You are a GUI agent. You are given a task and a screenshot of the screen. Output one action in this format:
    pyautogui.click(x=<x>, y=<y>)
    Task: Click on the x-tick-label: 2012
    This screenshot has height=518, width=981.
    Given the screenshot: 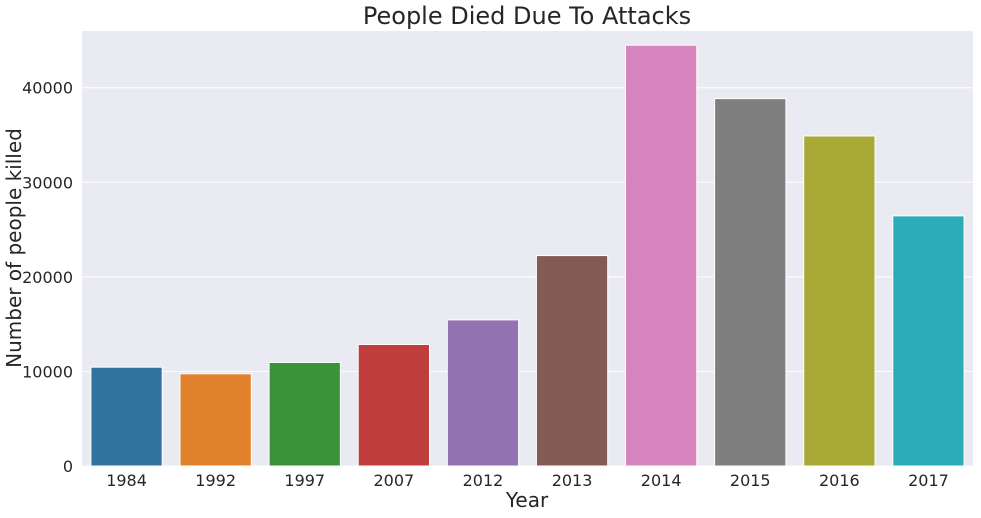 What is the action you would take?
    pyautogui.click(x=483, y=480)
    